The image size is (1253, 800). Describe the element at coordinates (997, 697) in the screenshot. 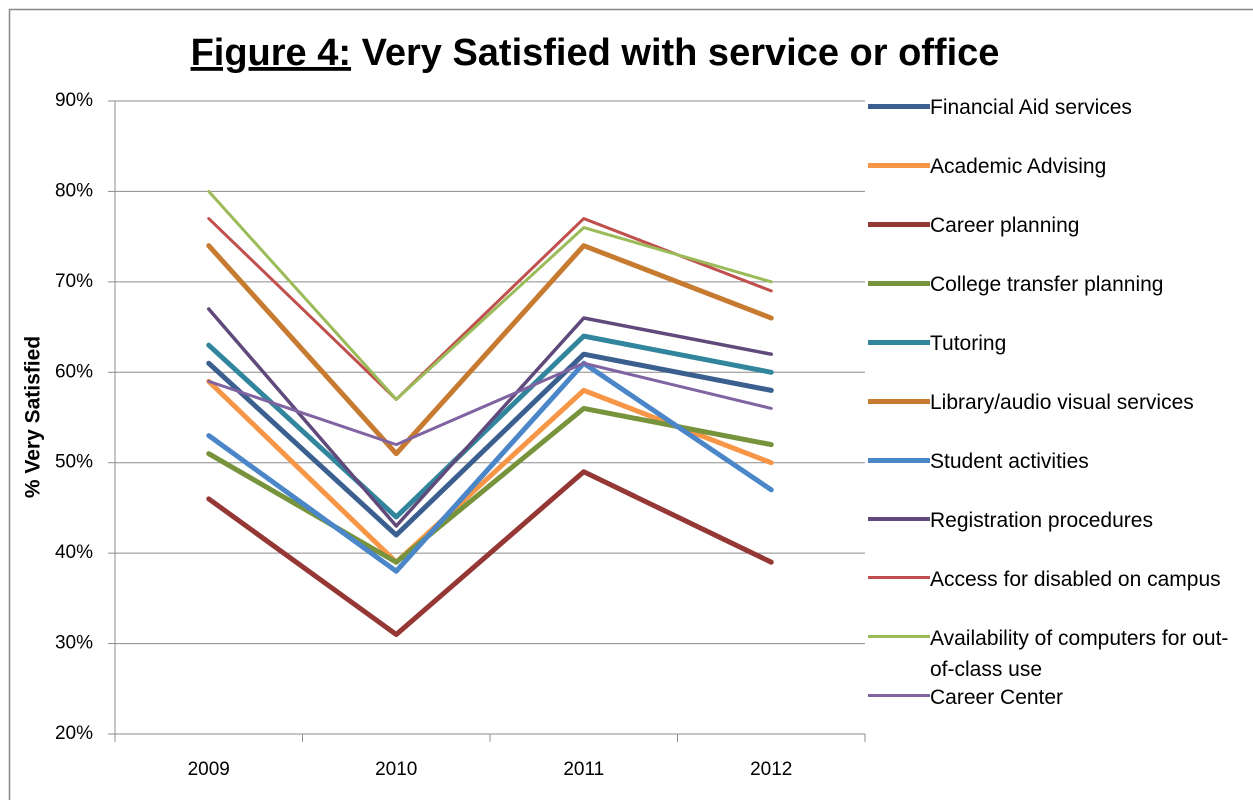

I see `legend-label: Career Center` at that location.